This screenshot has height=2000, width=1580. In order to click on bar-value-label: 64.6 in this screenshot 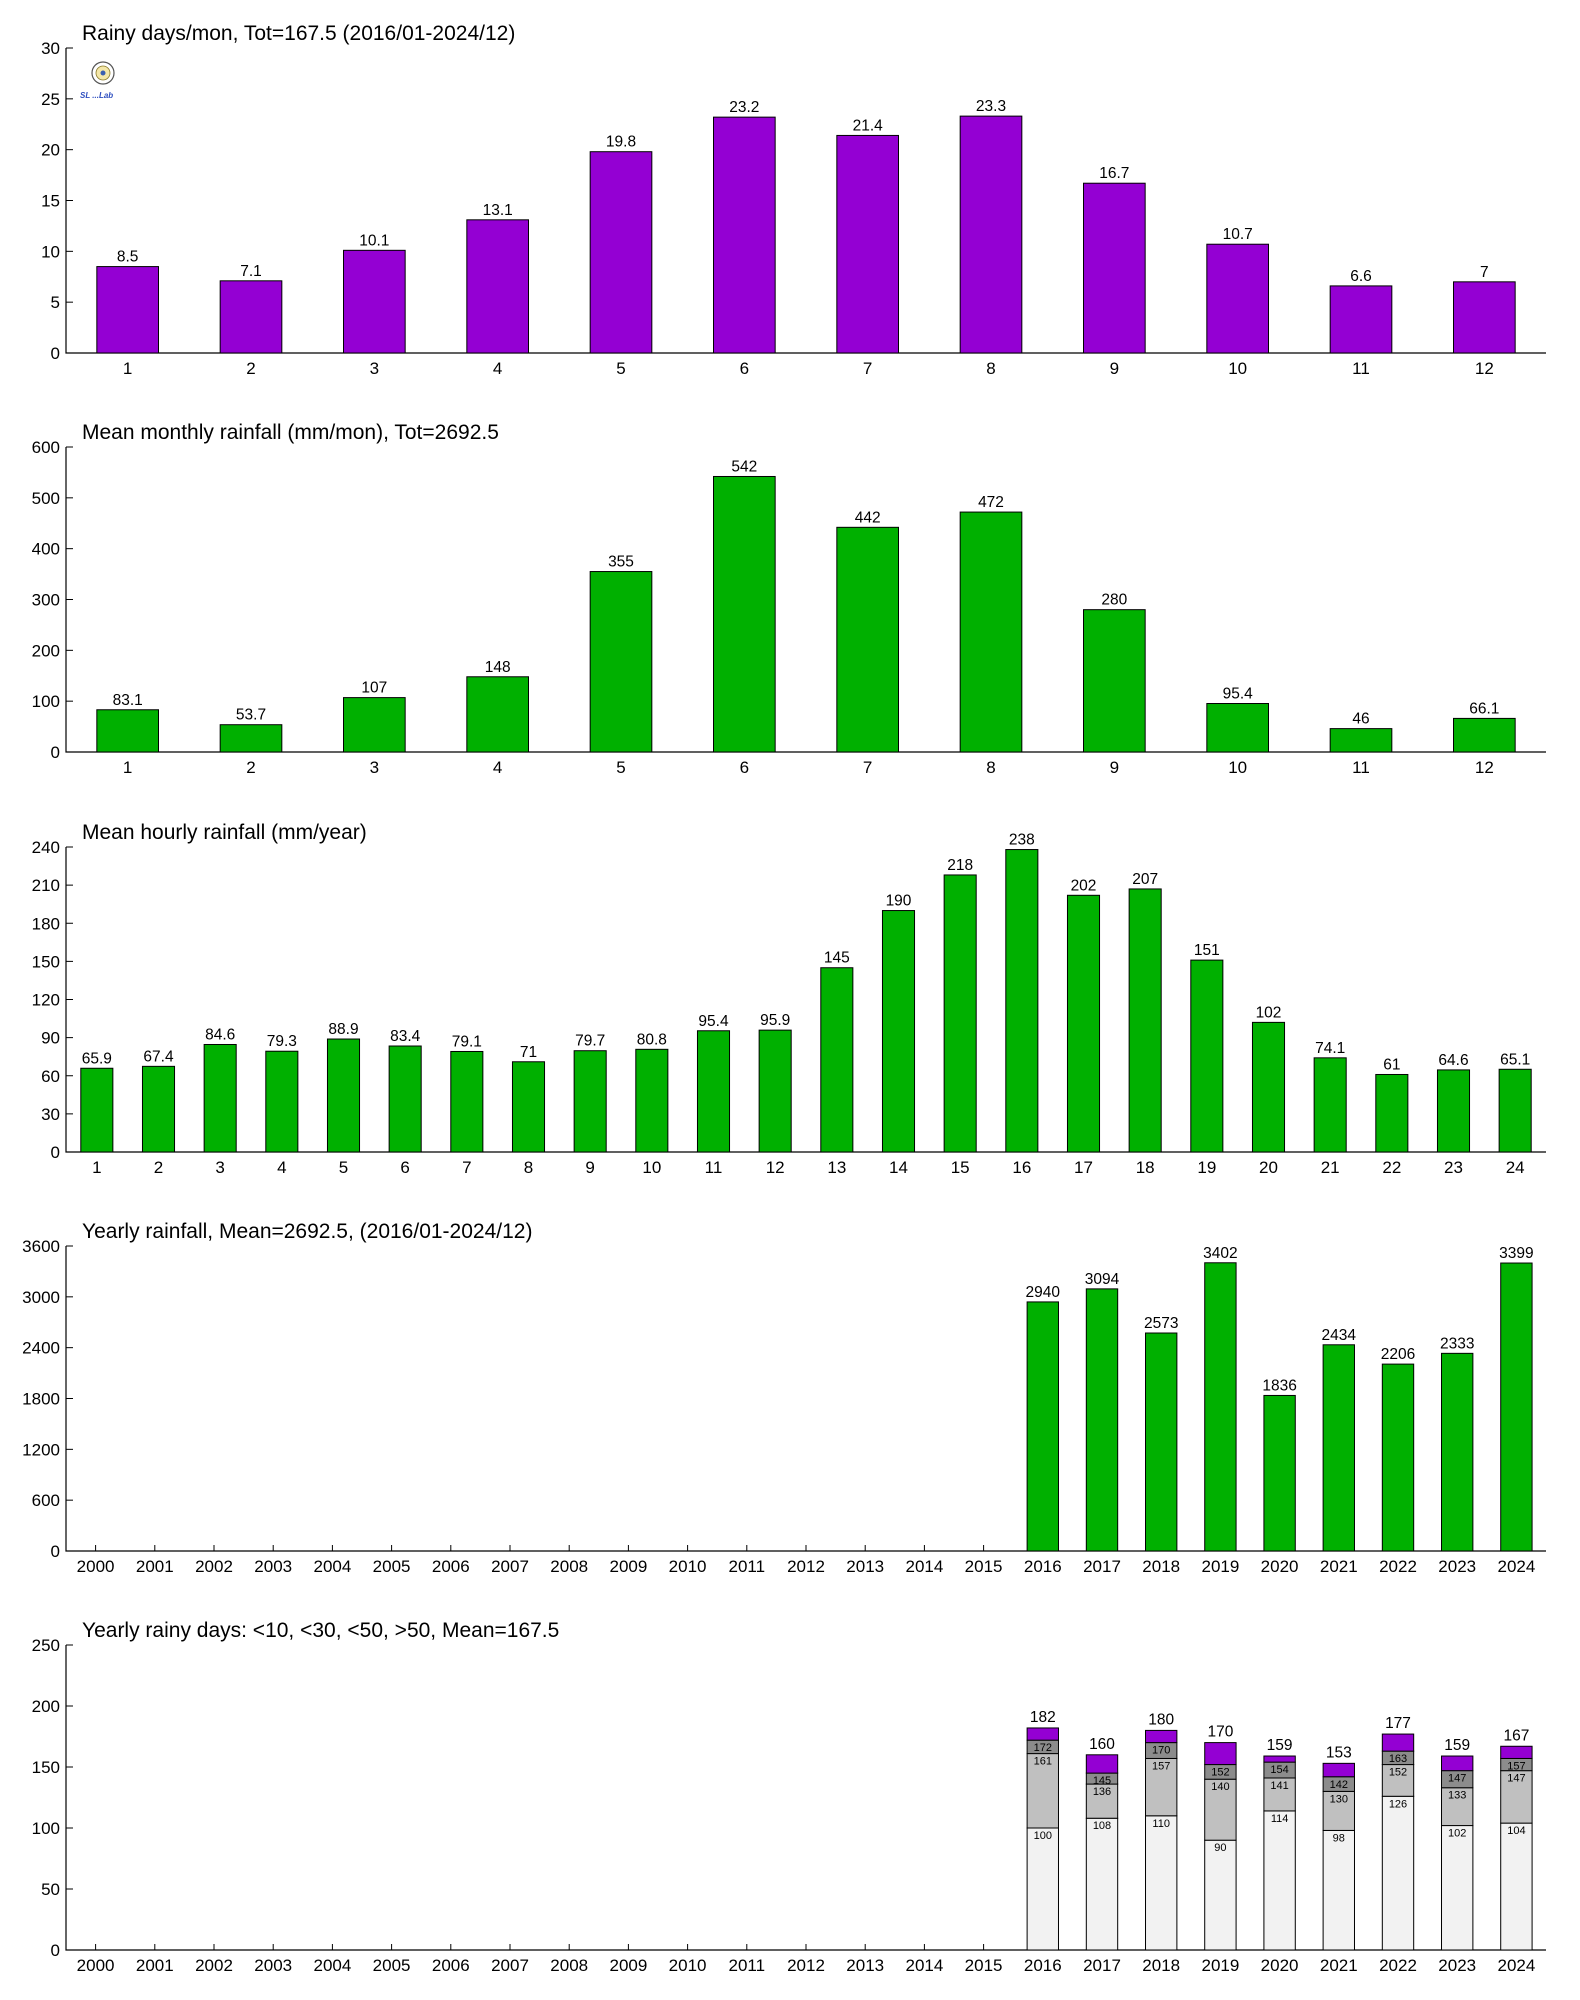, I will do `click(1453, 1060)`.